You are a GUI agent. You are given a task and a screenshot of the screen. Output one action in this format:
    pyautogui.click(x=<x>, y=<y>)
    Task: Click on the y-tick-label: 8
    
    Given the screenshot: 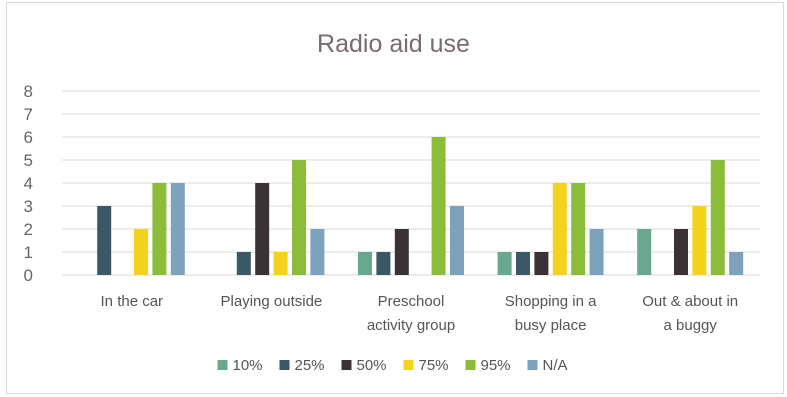 What is the action you would take?
    pyautogui.click(x=28, y=91)
    